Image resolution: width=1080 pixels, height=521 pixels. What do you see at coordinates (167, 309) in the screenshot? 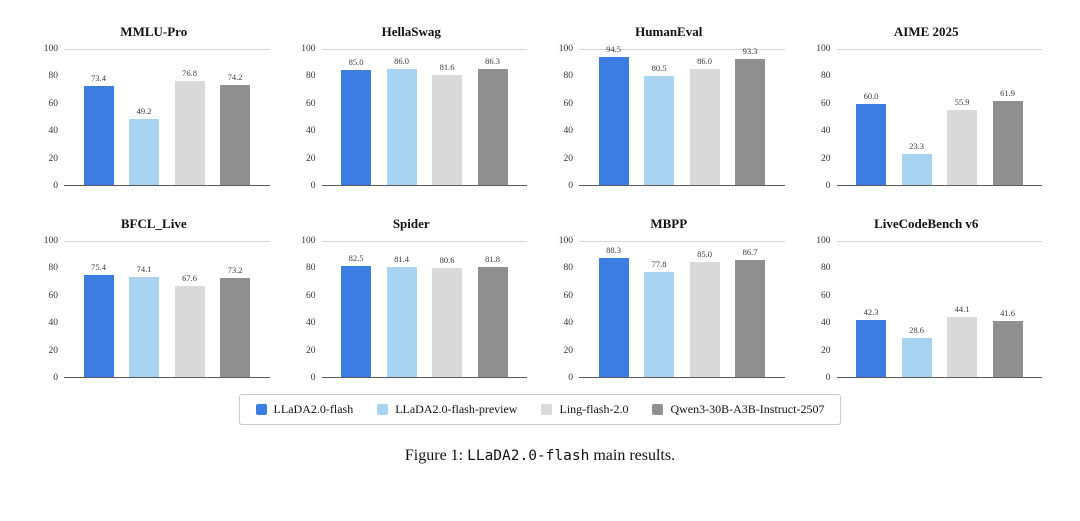
I see `plot-area: 75.4 74.1 67.6 73.2` at bounding box center [167, 309].